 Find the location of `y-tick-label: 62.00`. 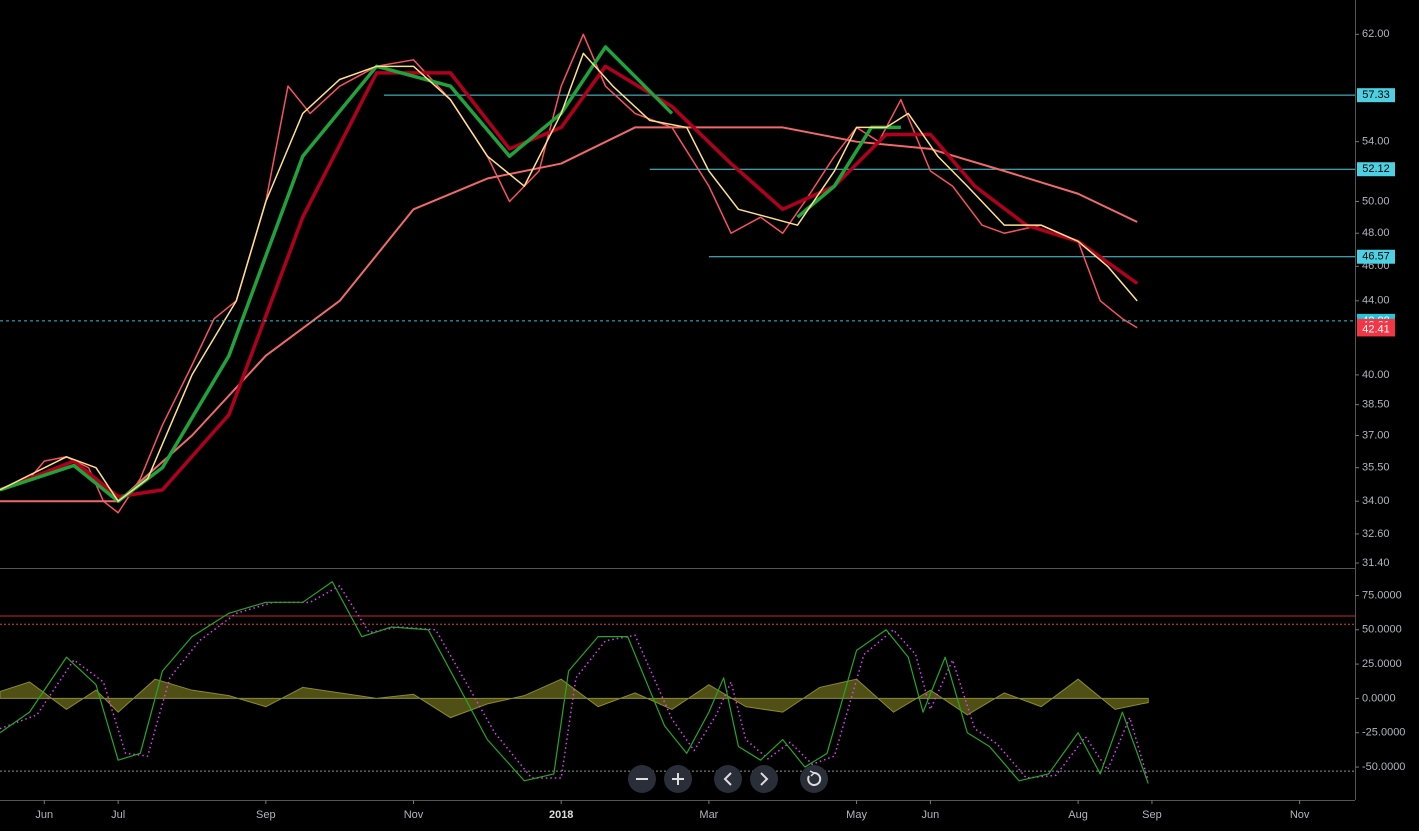

y-tick-label: 62.00 is located at coordinates (1376, 34).